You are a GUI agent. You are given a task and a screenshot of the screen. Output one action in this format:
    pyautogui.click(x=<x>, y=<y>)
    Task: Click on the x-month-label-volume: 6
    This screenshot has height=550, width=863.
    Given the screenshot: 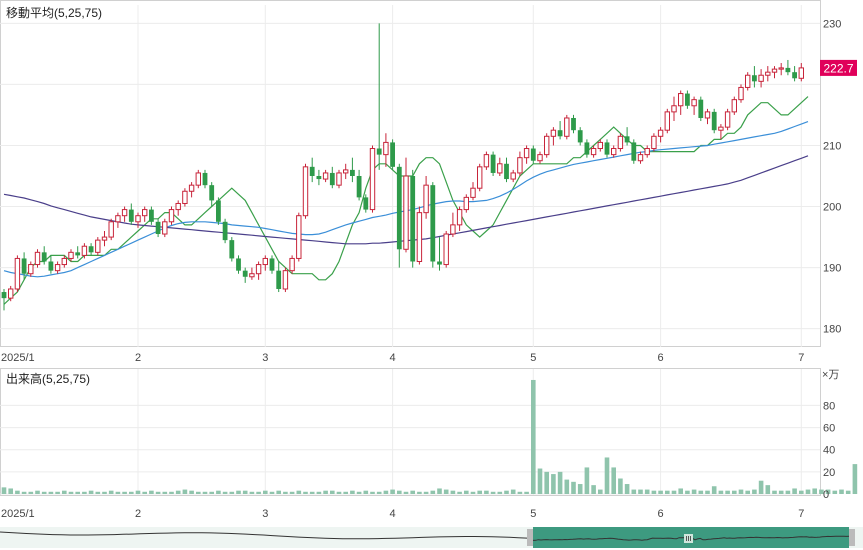 What is the action you would take?
    pyautogui.click(x=661, y=514)
    